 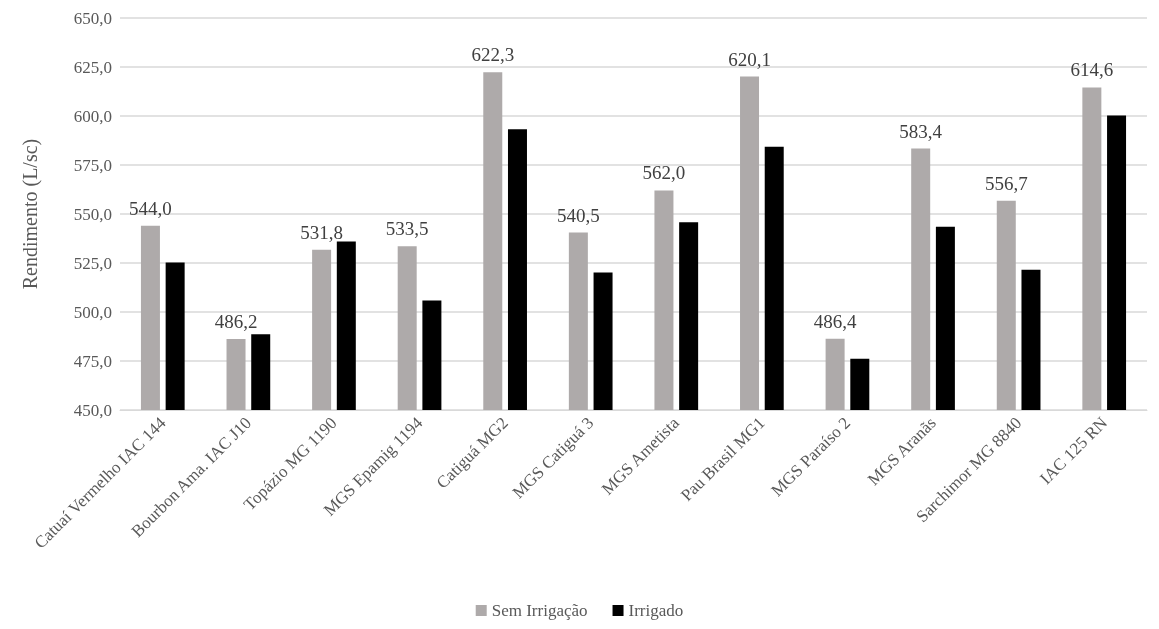 I want to click on data-label: 531,8, so click(x=321, y=232).